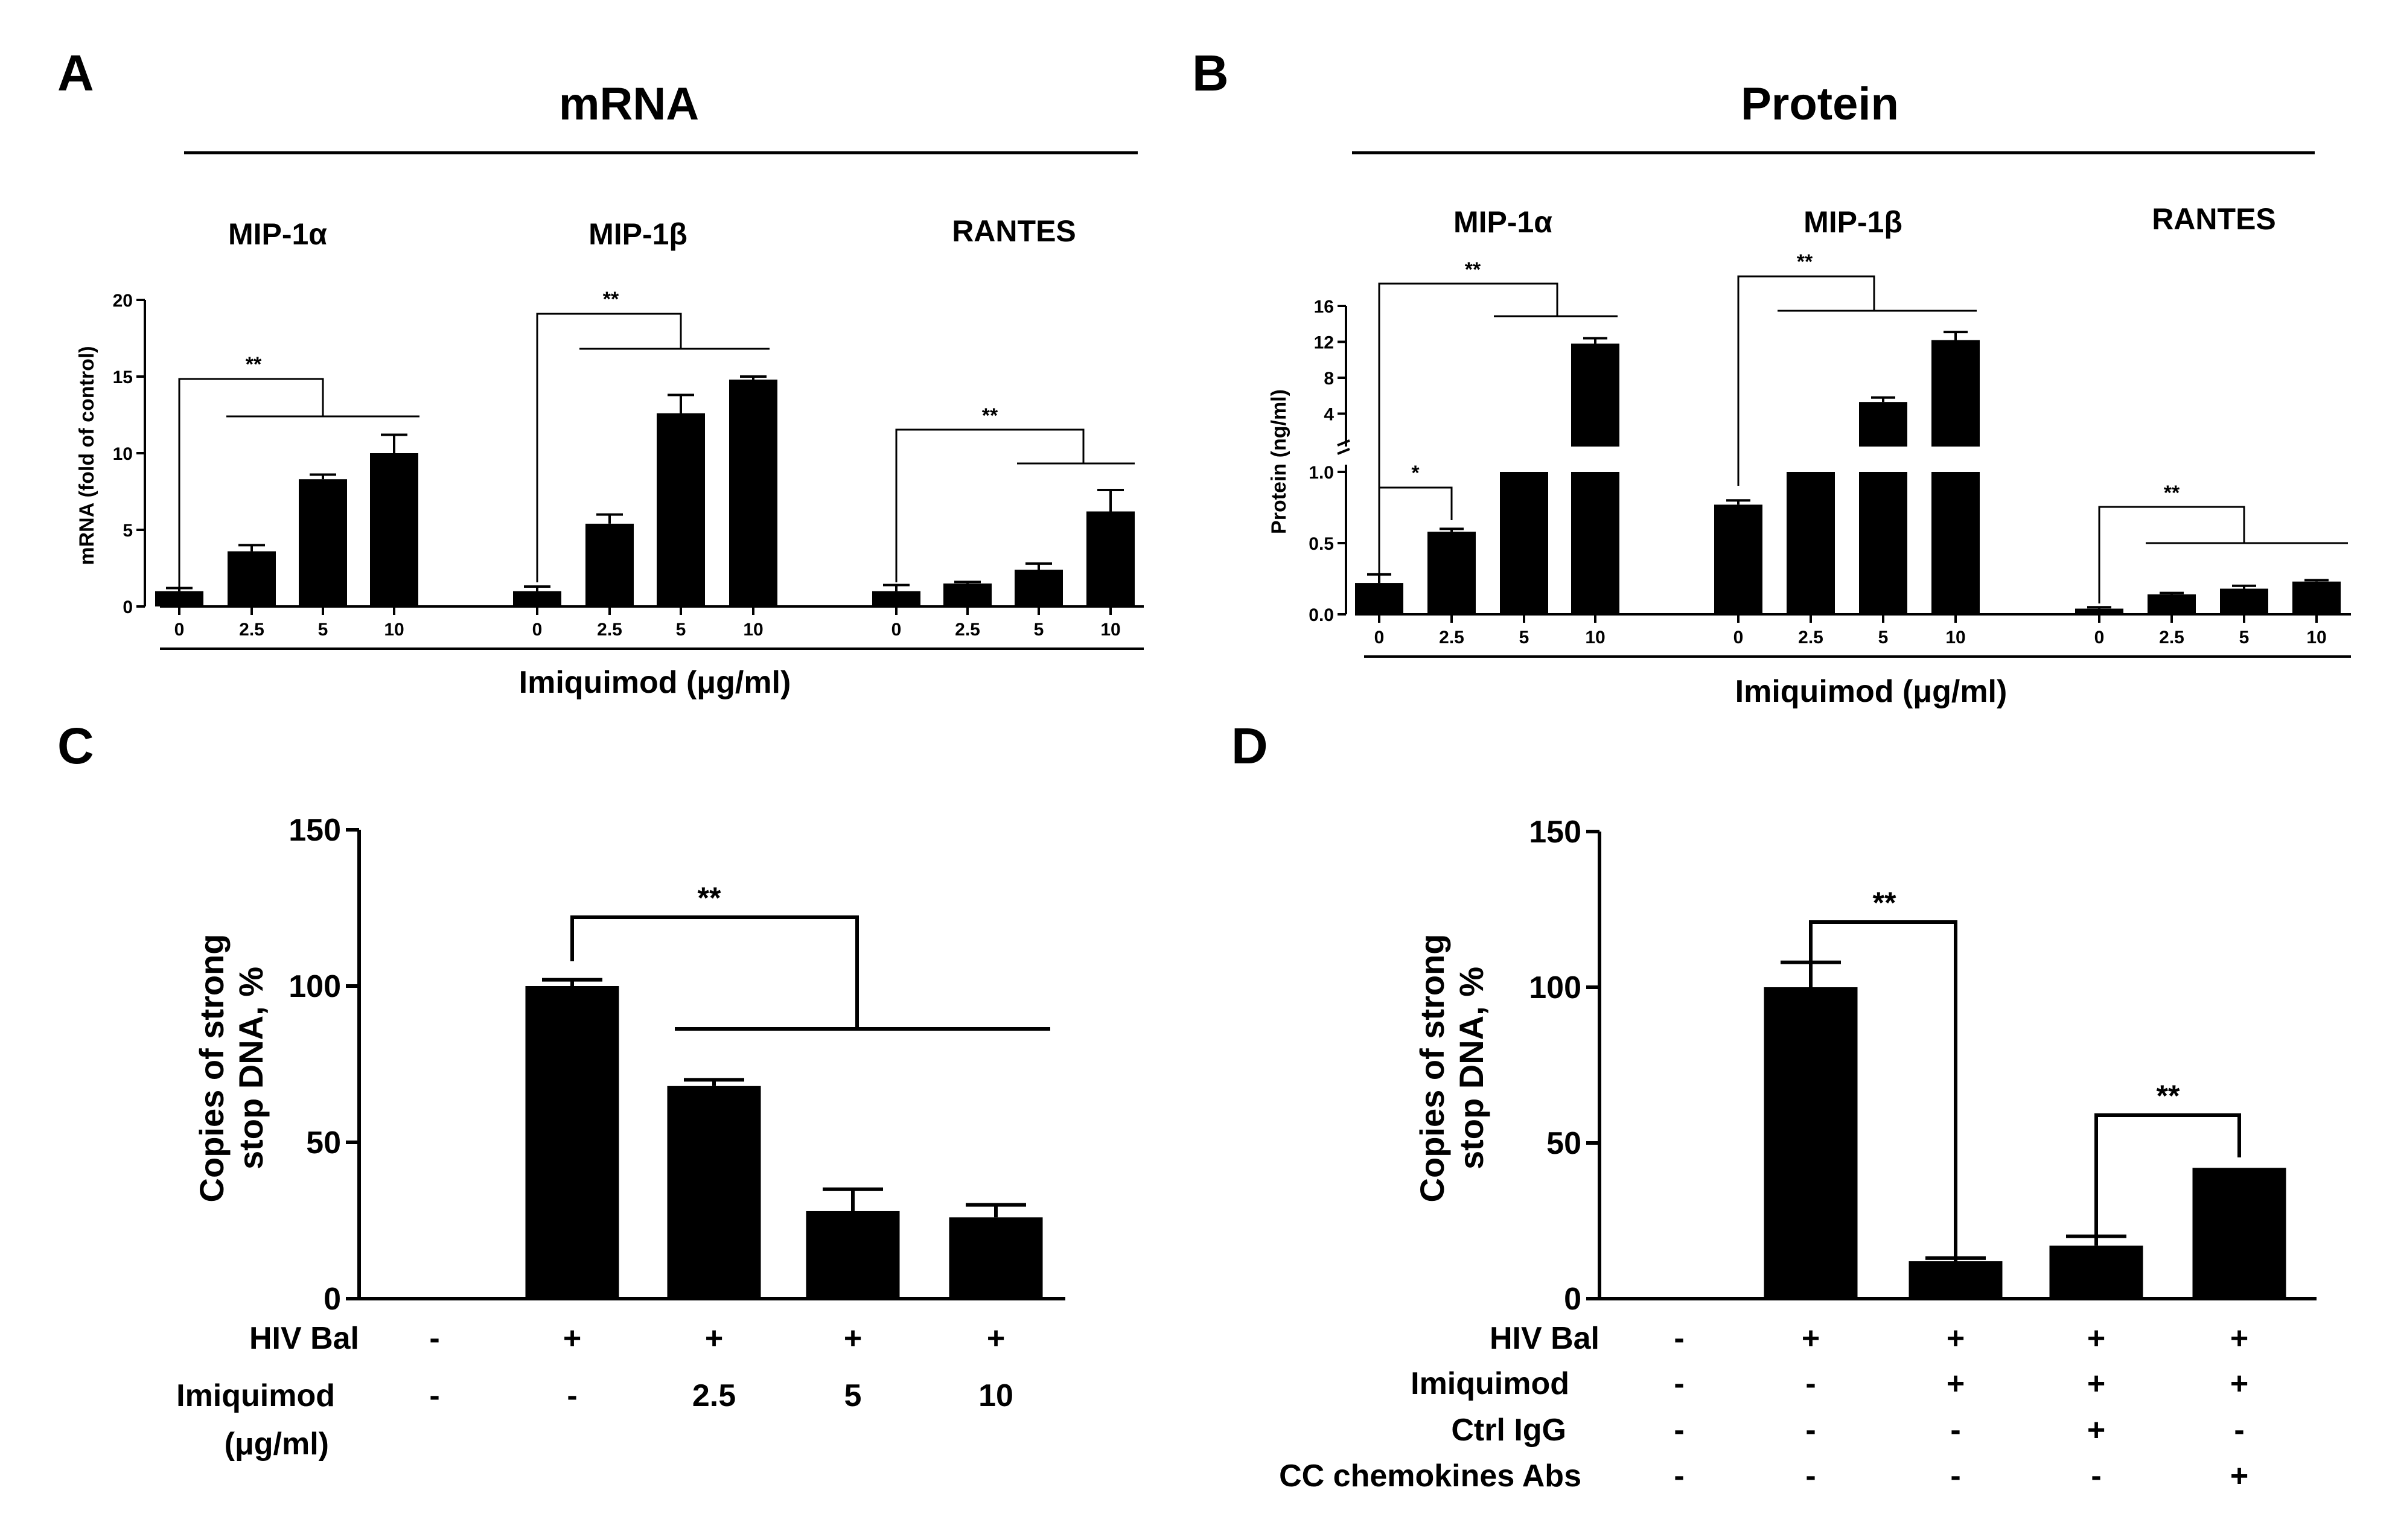 The width and height of the screenshot is (2395, 1540). Describe the element at coordinates (1416, 474) in the screenshot. I see `panel-b-sig-0-label: *` at that location.